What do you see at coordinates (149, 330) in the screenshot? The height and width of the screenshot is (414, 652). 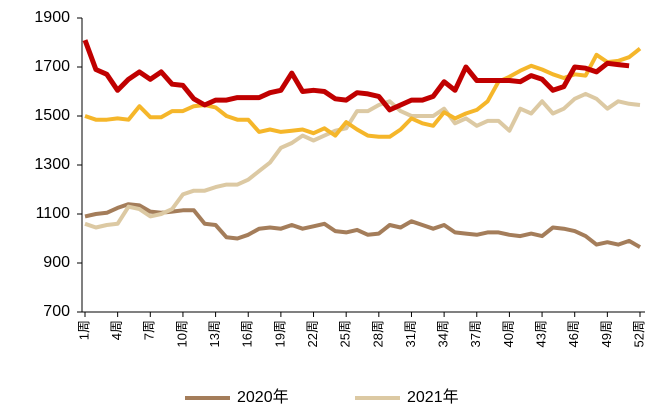 I see `x-tick-label: 7周` at bounding box center [149, 330].